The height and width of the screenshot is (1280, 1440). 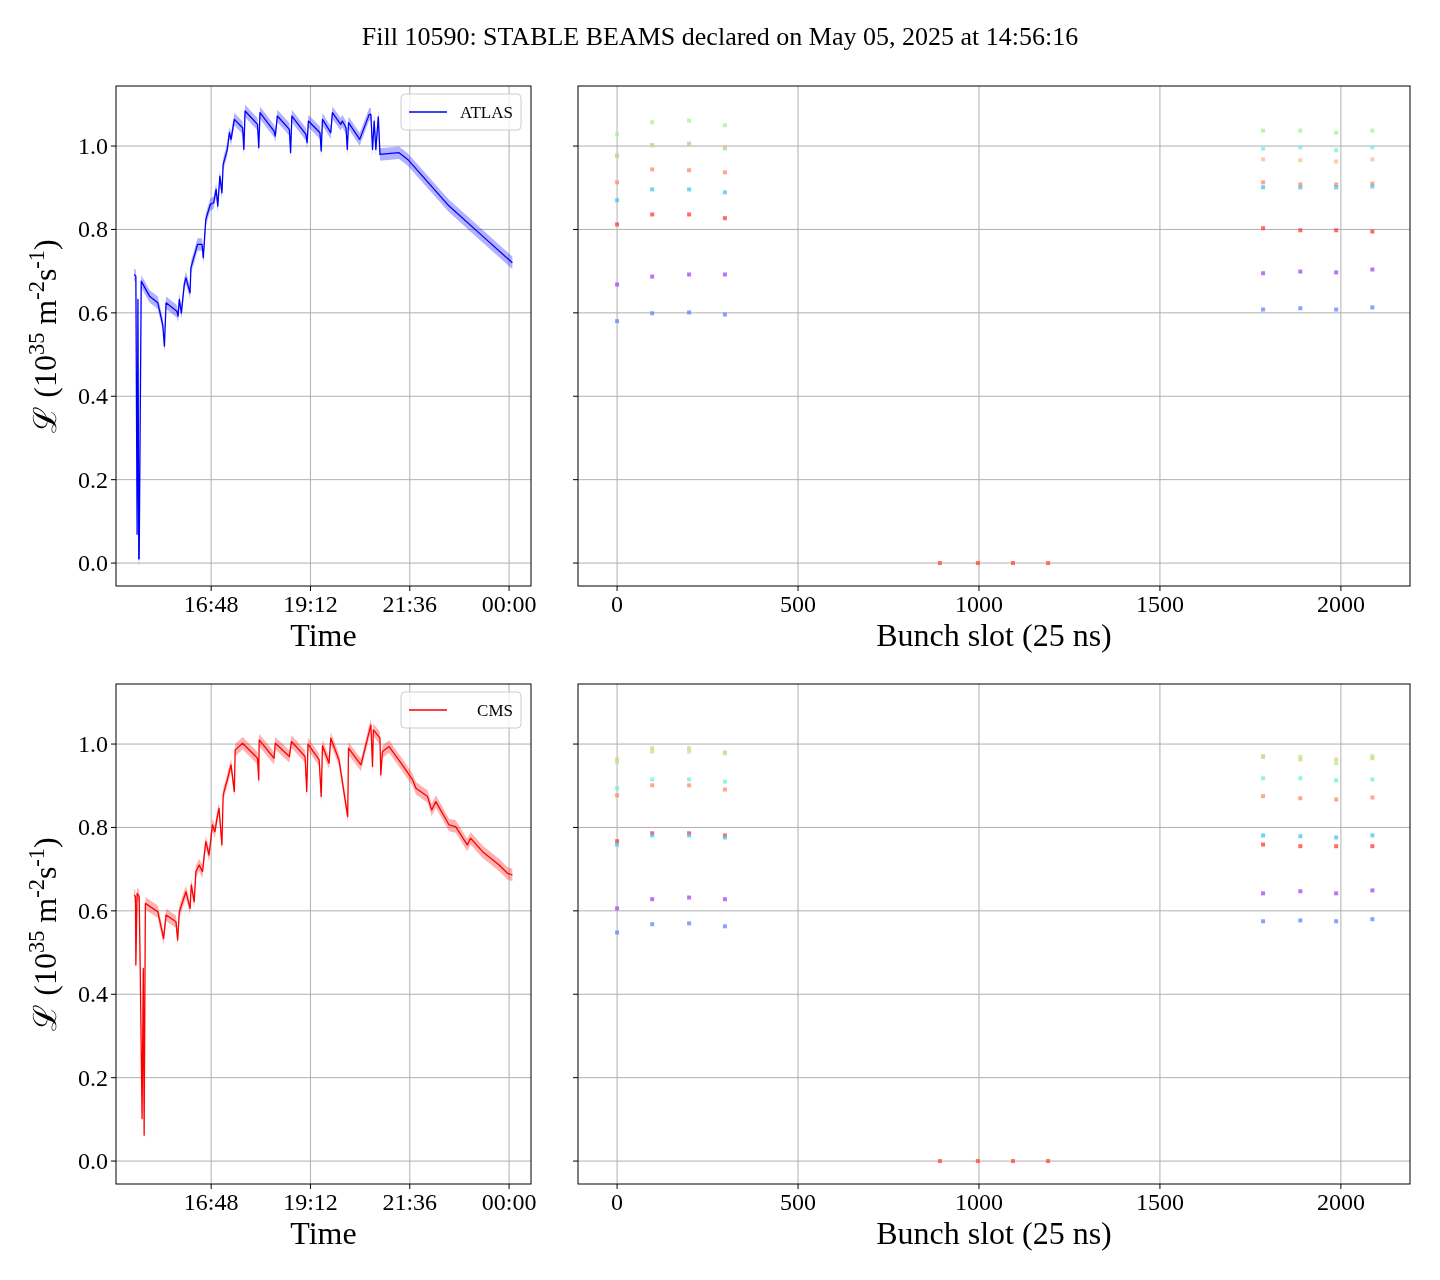 I want to click on legend-label: ATLAS, so click(x=486, y=112).